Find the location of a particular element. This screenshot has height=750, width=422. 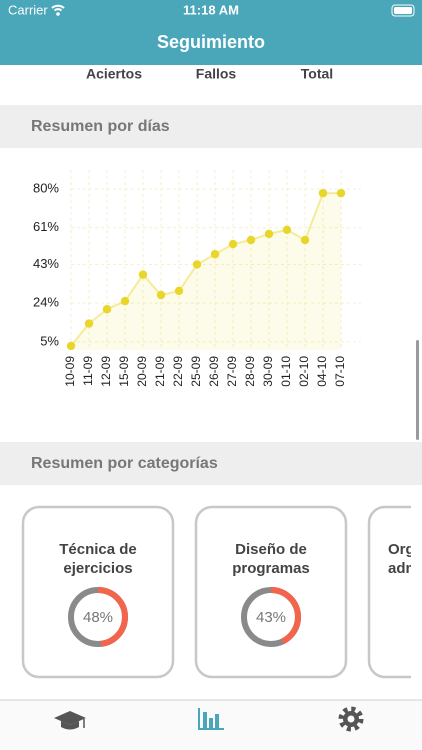

card-title: ejercicios is located at coordinates (97, 568).